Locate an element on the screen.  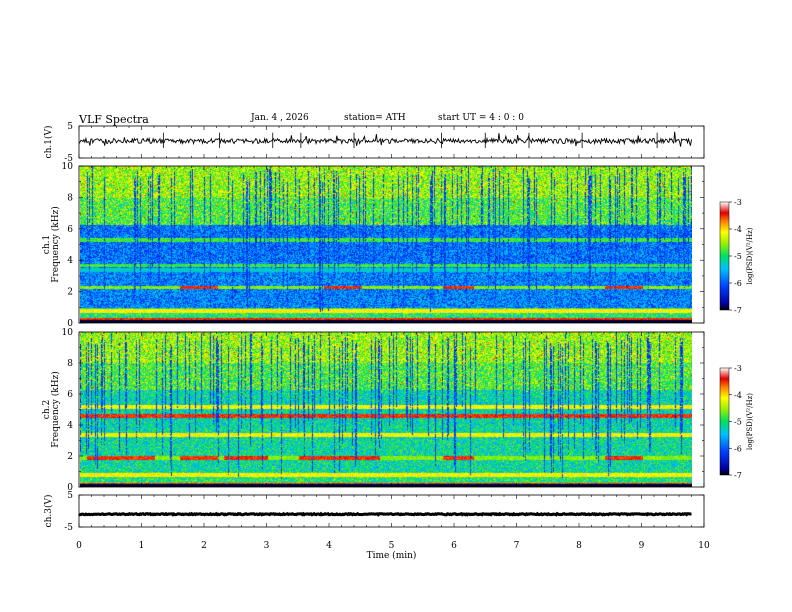
ch1-waveform-frame is located at coordinates (391, 142).